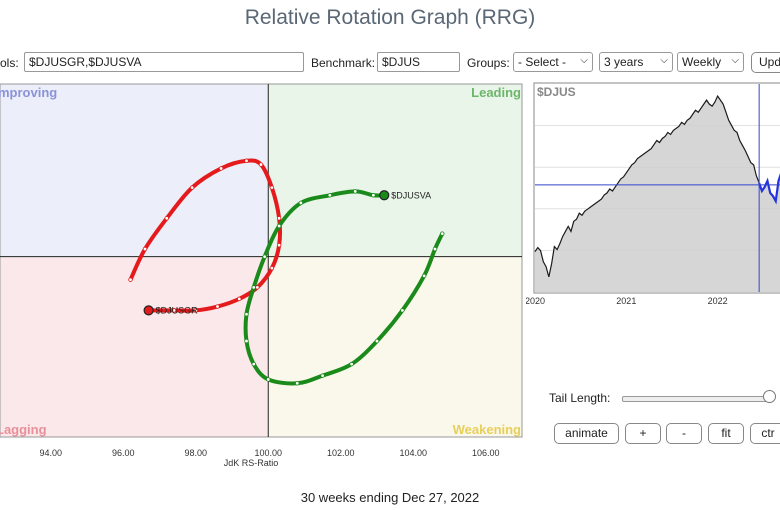 This screenshot has height=510, width=780. What do you see at coordinates (413, 453) in the screenshot?
I see `rrg-x-tick-label: 104.00` at bounding box center [413, 453].